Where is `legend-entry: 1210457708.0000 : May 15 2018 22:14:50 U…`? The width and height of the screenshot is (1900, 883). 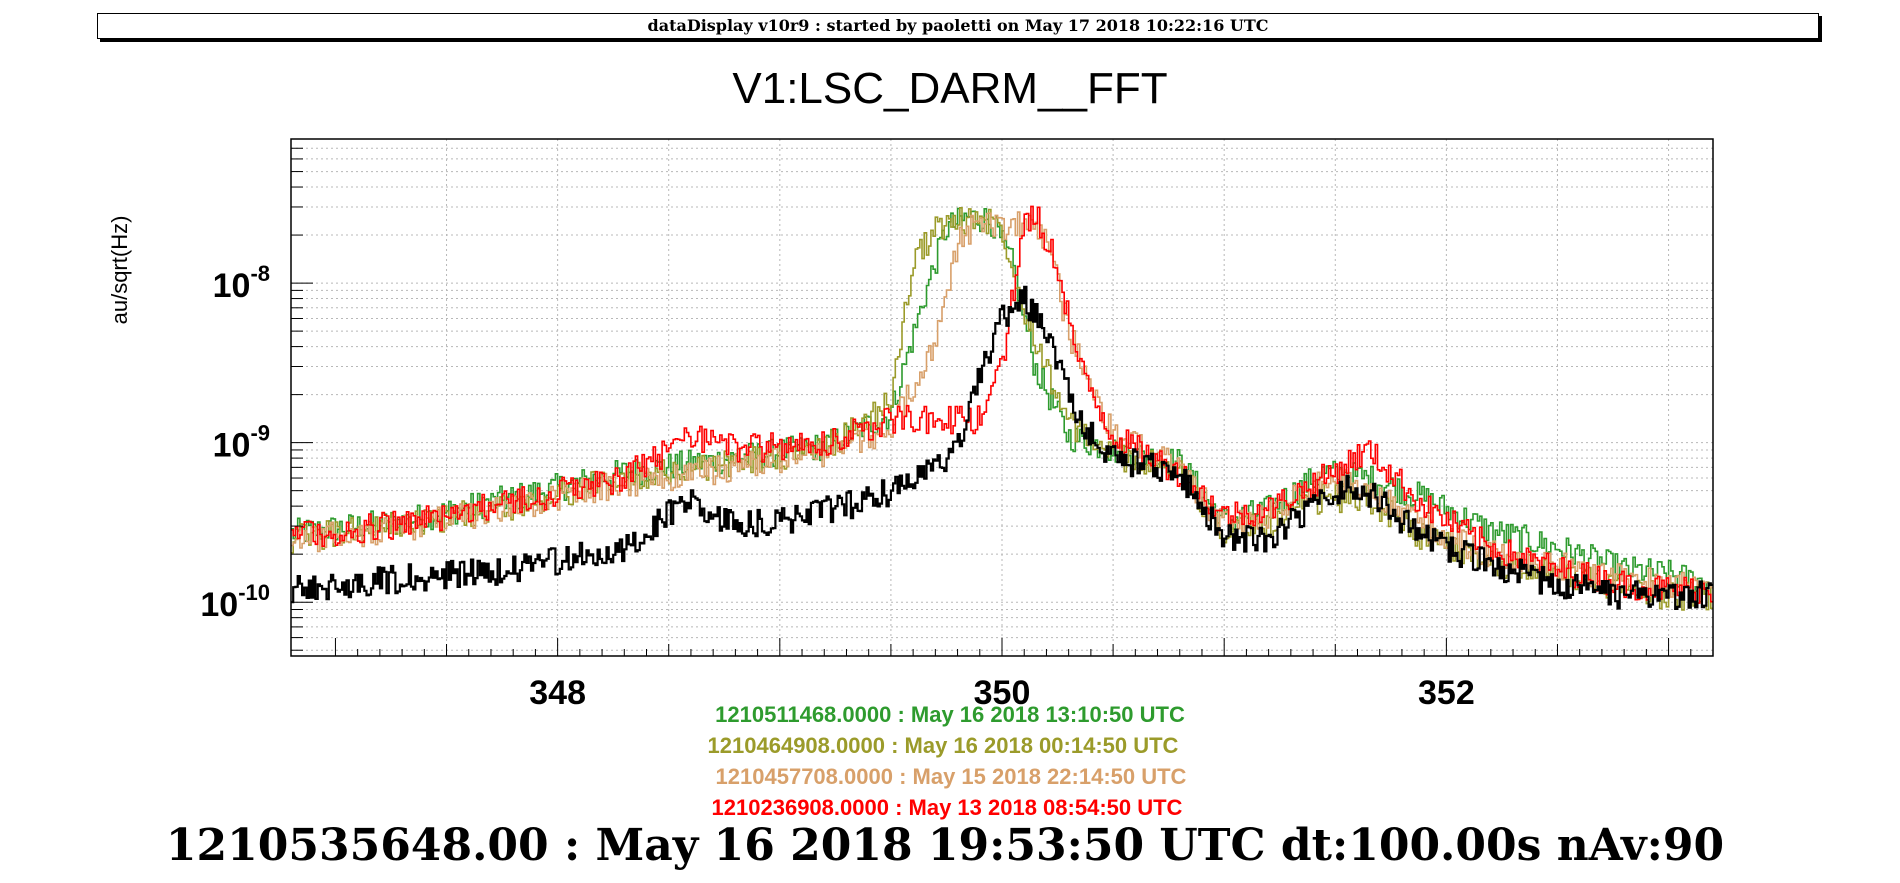 legend-entry: 1210457708.0000 : May 15 2018 22:14:50 U… is located at coordinates (951, 776).